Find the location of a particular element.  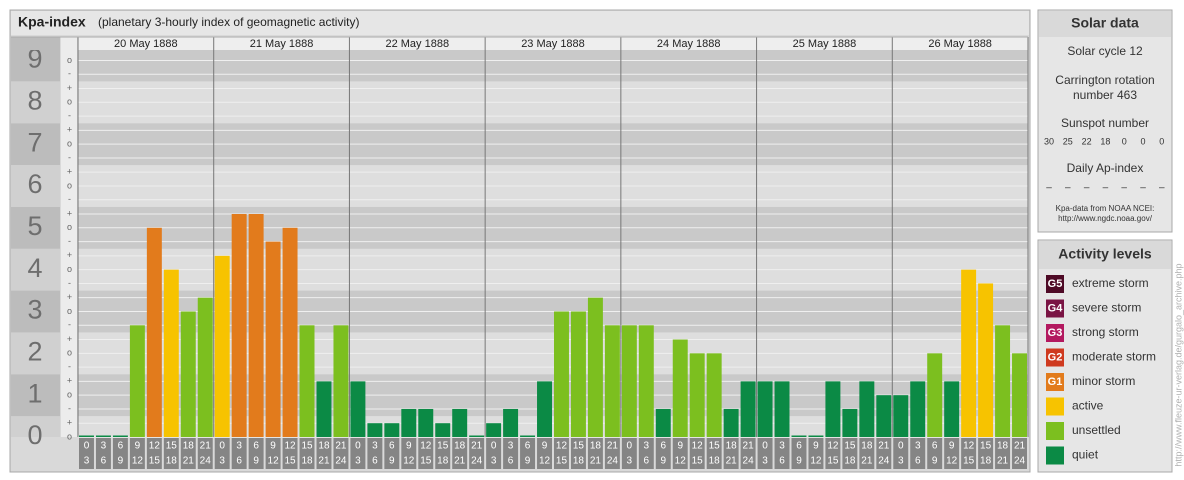

day-label: 23 May 1888 is located at coordinates (553, 44).